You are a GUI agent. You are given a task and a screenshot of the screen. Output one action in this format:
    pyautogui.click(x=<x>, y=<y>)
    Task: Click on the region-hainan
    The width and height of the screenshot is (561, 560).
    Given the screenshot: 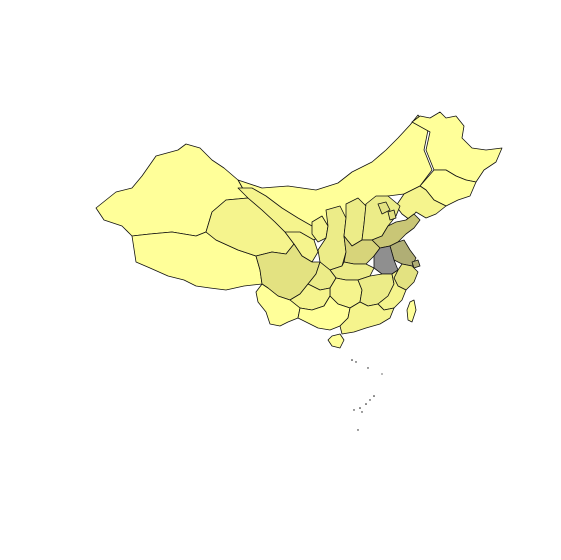 What is the action you would take?
    pyautogui.click(x=336, y=341)
    